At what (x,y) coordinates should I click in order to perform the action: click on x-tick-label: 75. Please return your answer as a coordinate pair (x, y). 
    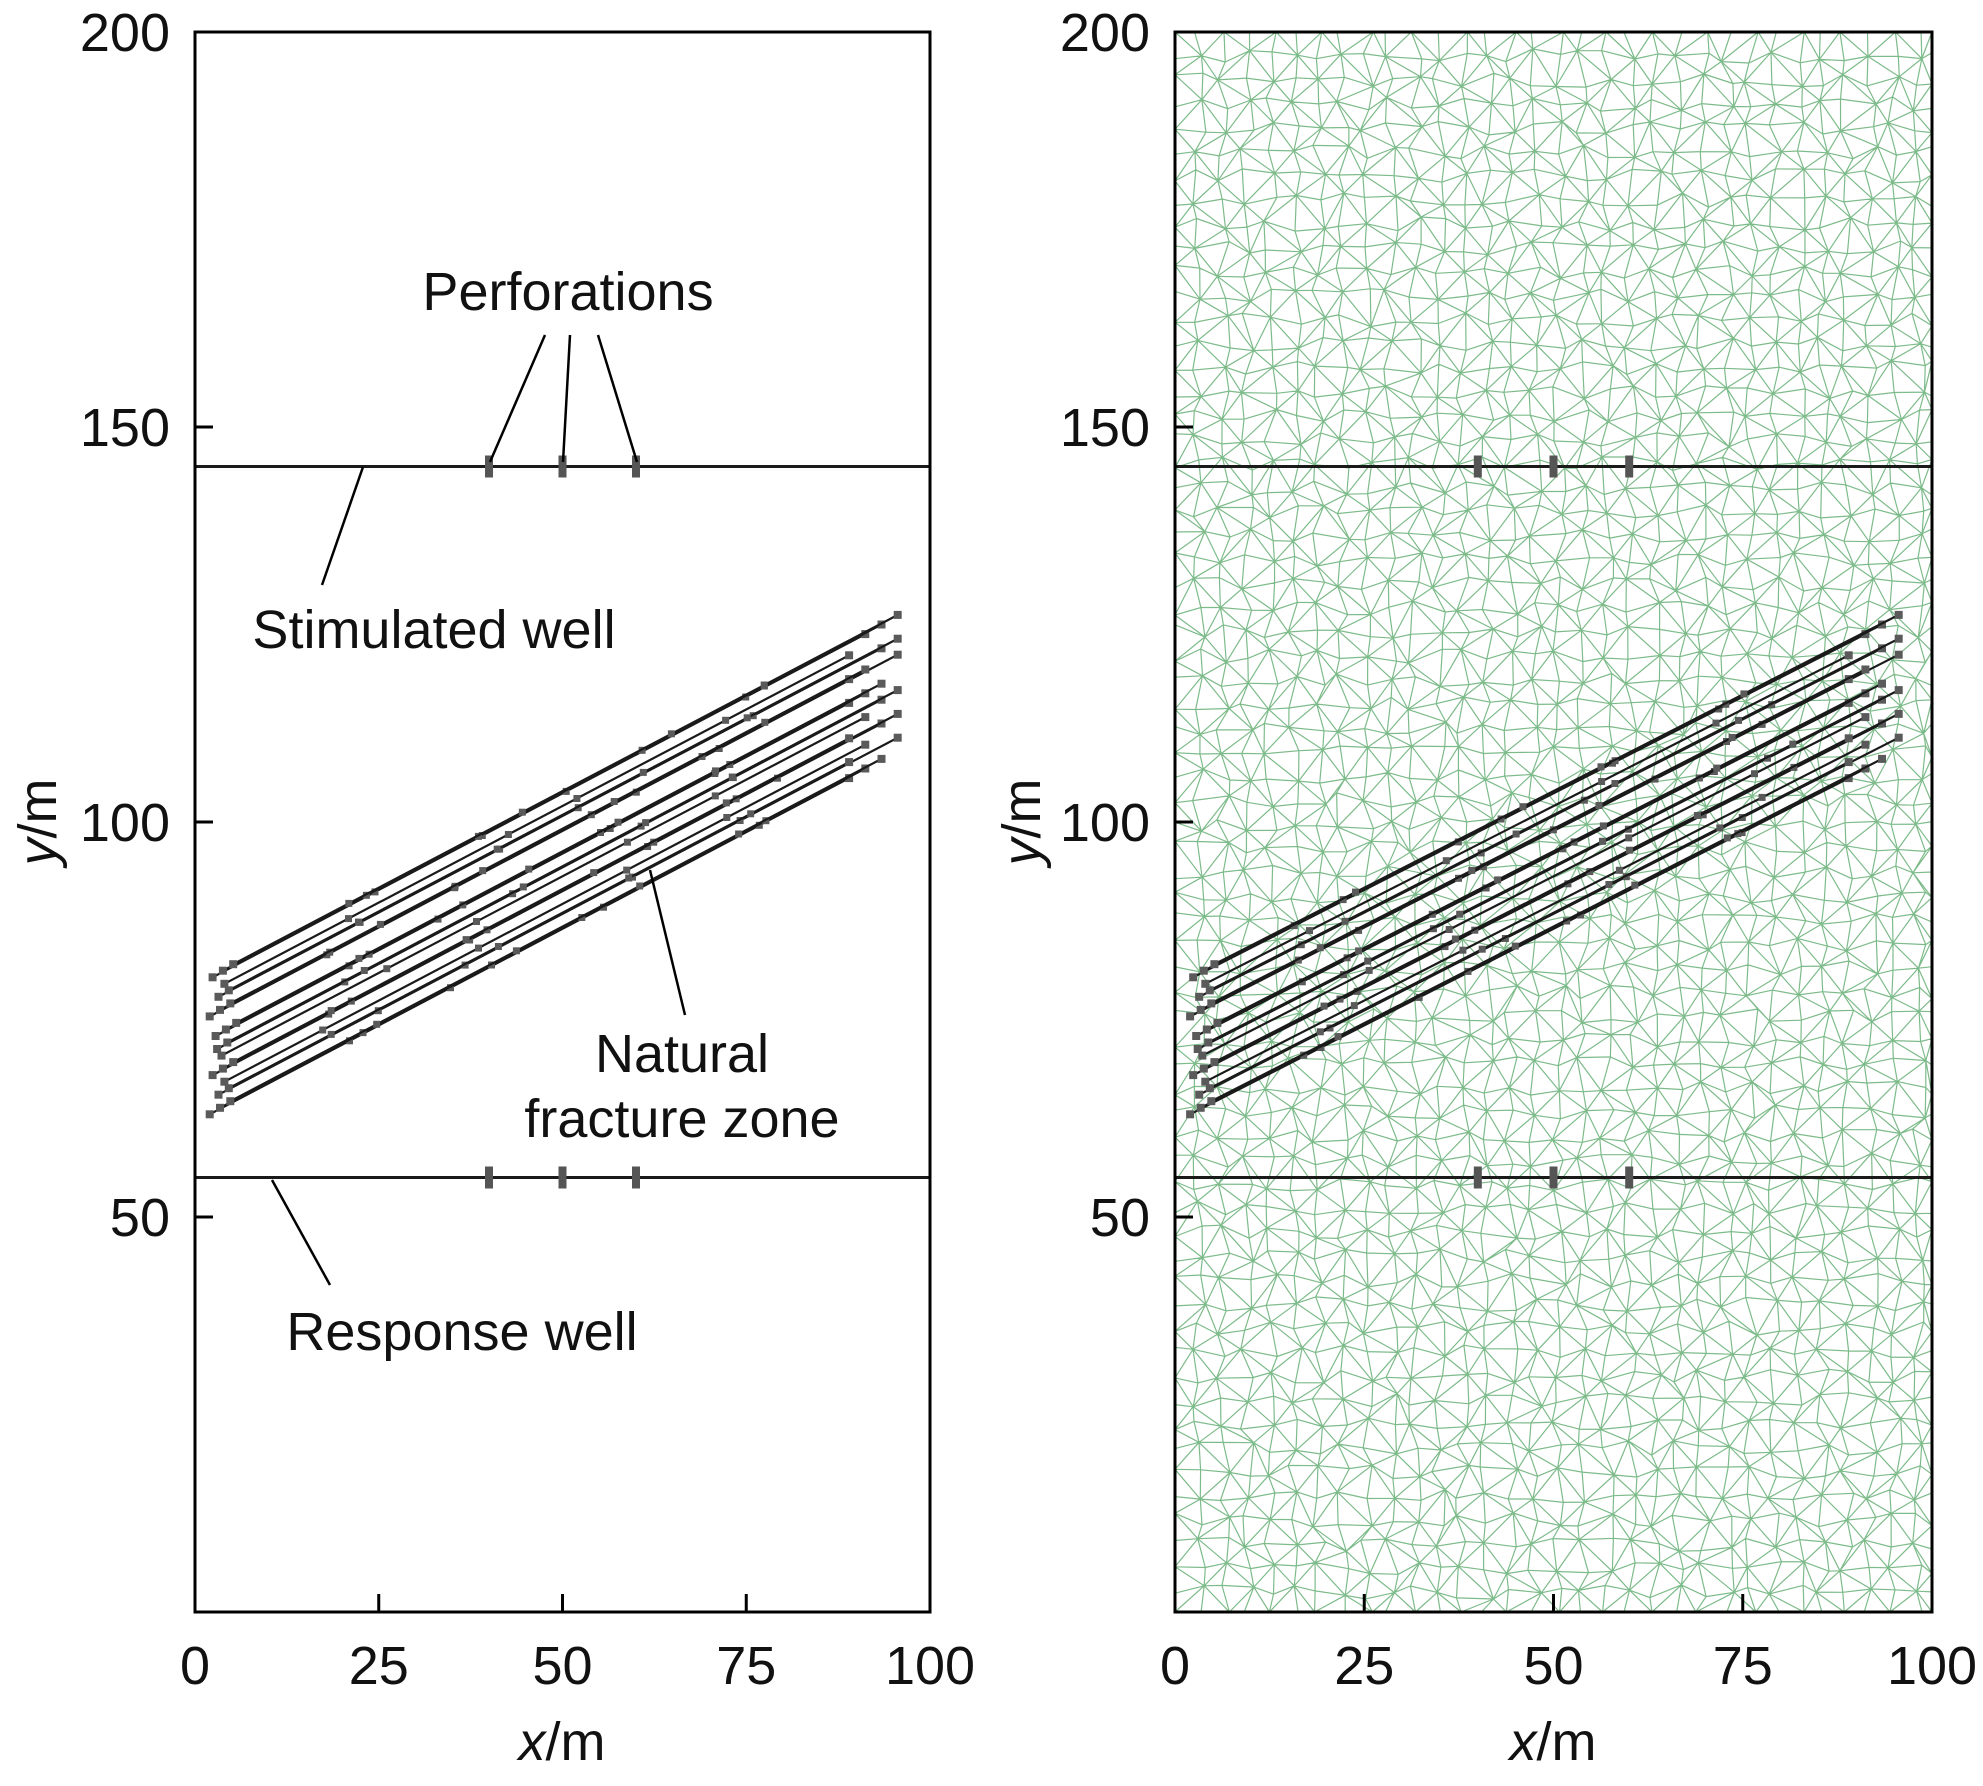
    Looking at the image, I should click on (1743, 1666).